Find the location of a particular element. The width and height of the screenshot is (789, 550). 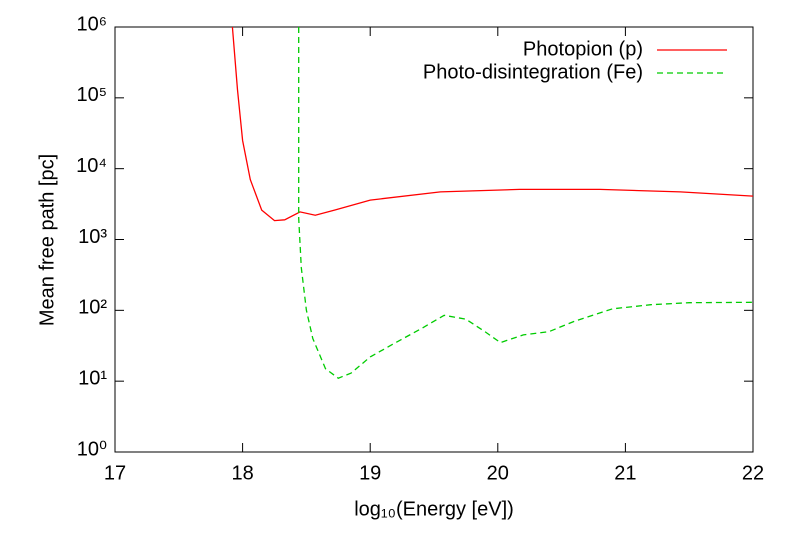

y-tick-label: 10⁴ is located at coordinates (91, 166).